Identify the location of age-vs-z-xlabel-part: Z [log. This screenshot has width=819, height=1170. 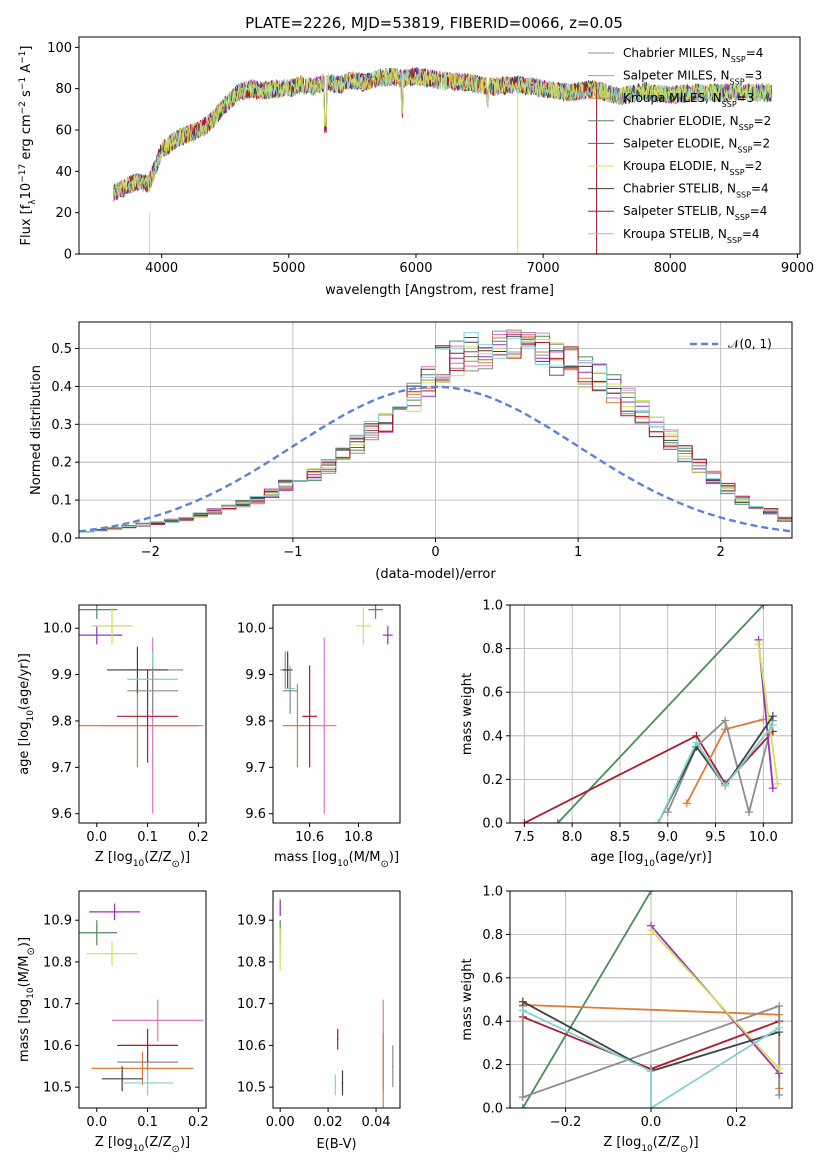
(114, 857).